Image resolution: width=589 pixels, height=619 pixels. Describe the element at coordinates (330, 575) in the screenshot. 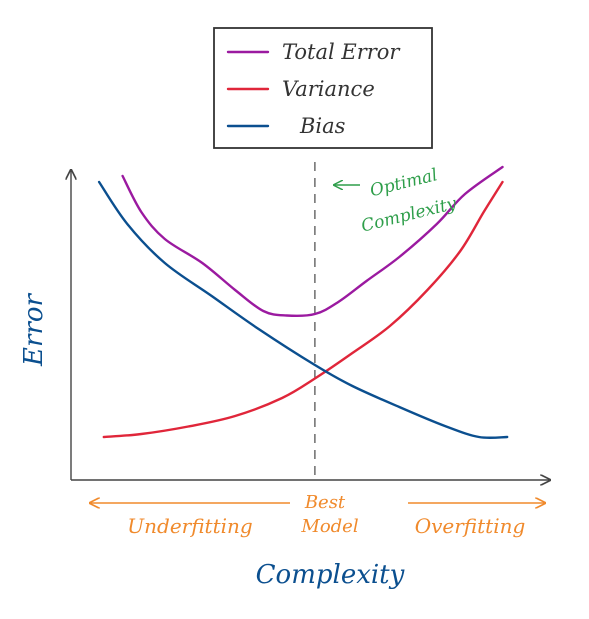

I see `x-axis-label: Complexity` at that location.